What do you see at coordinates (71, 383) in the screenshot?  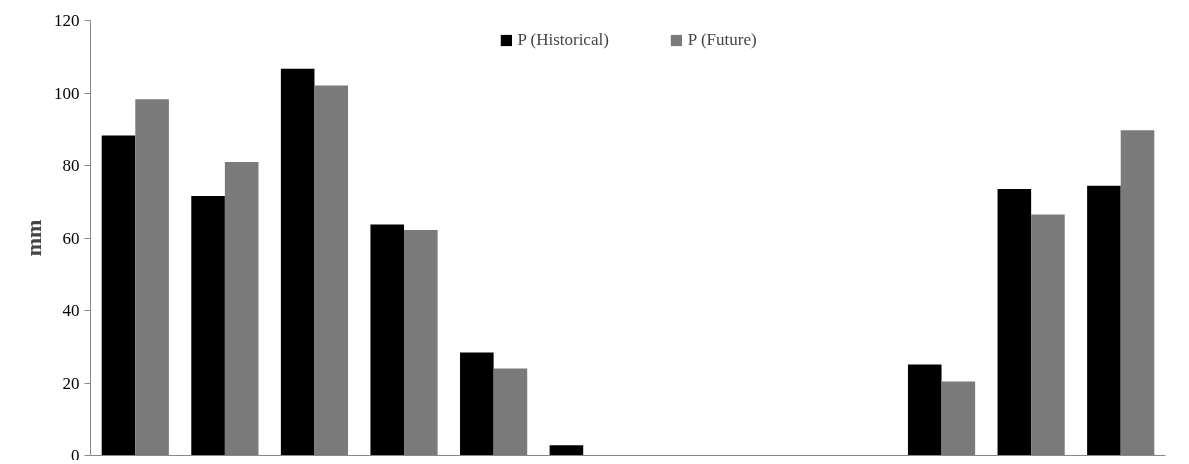 I see `y-tick-label: 20` at bounding box center [71, 383].